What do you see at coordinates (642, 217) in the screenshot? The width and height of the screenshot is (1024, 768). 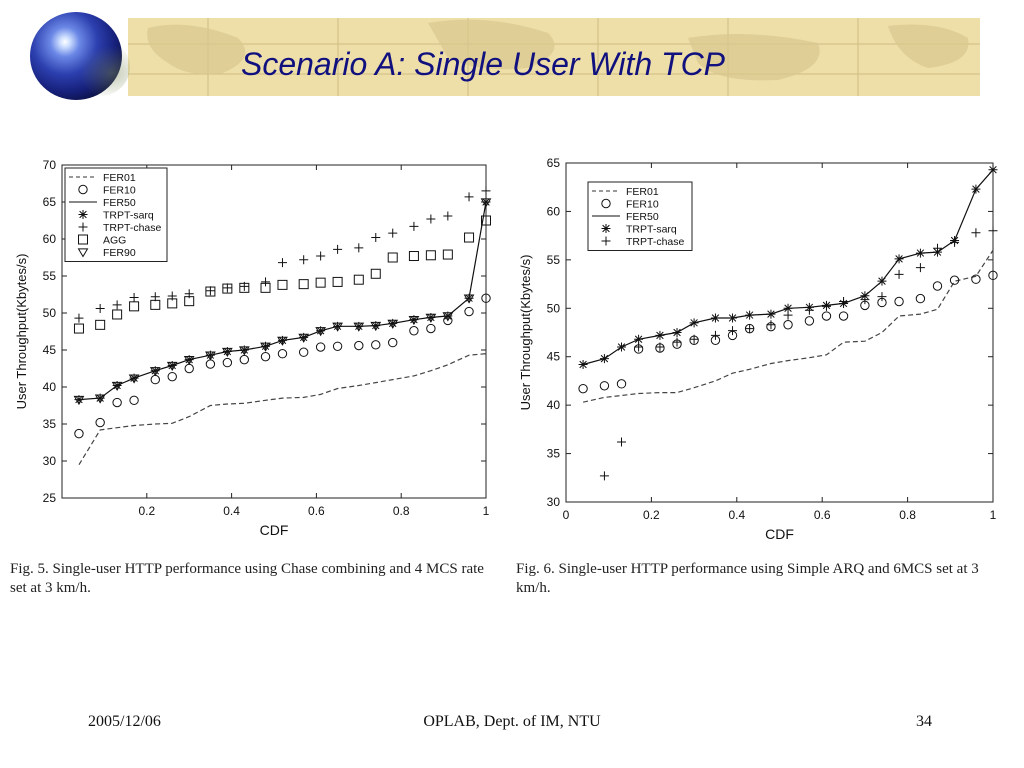 I see `legend-label-fer50: FER50` at bounding box center [642, 217].